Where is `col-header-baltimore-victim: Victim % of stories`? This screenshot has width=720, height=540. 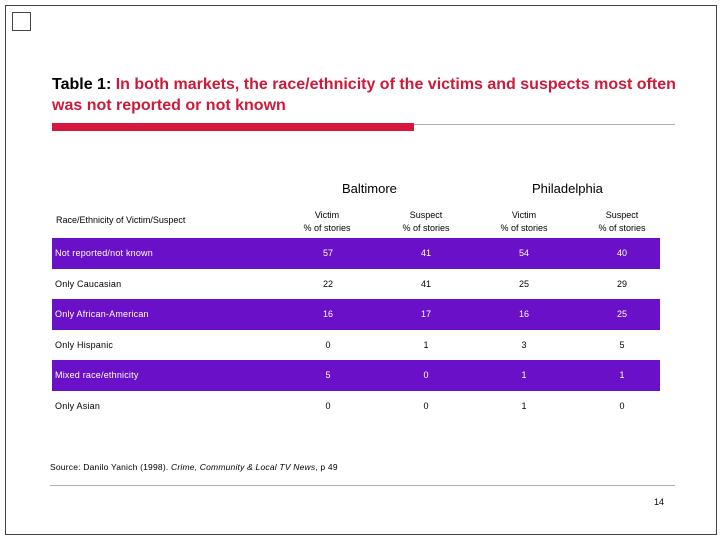 col-header-baltimore-victim: Victim % of stories is located at coordinates (327, 222).